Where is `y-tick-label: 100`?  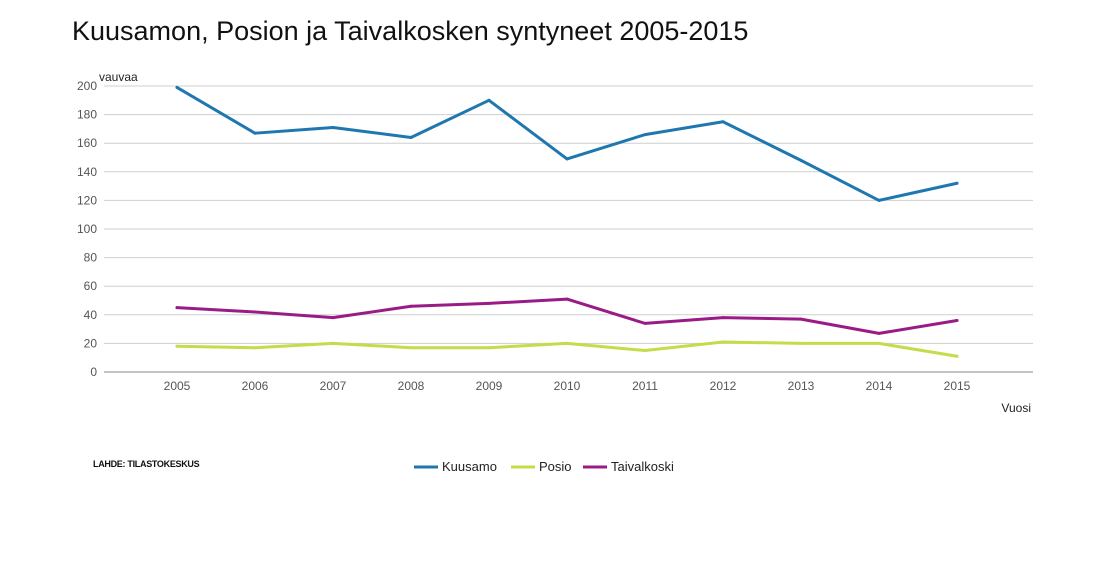 y-tick-label: 100 is located at coordinates (87, 229).